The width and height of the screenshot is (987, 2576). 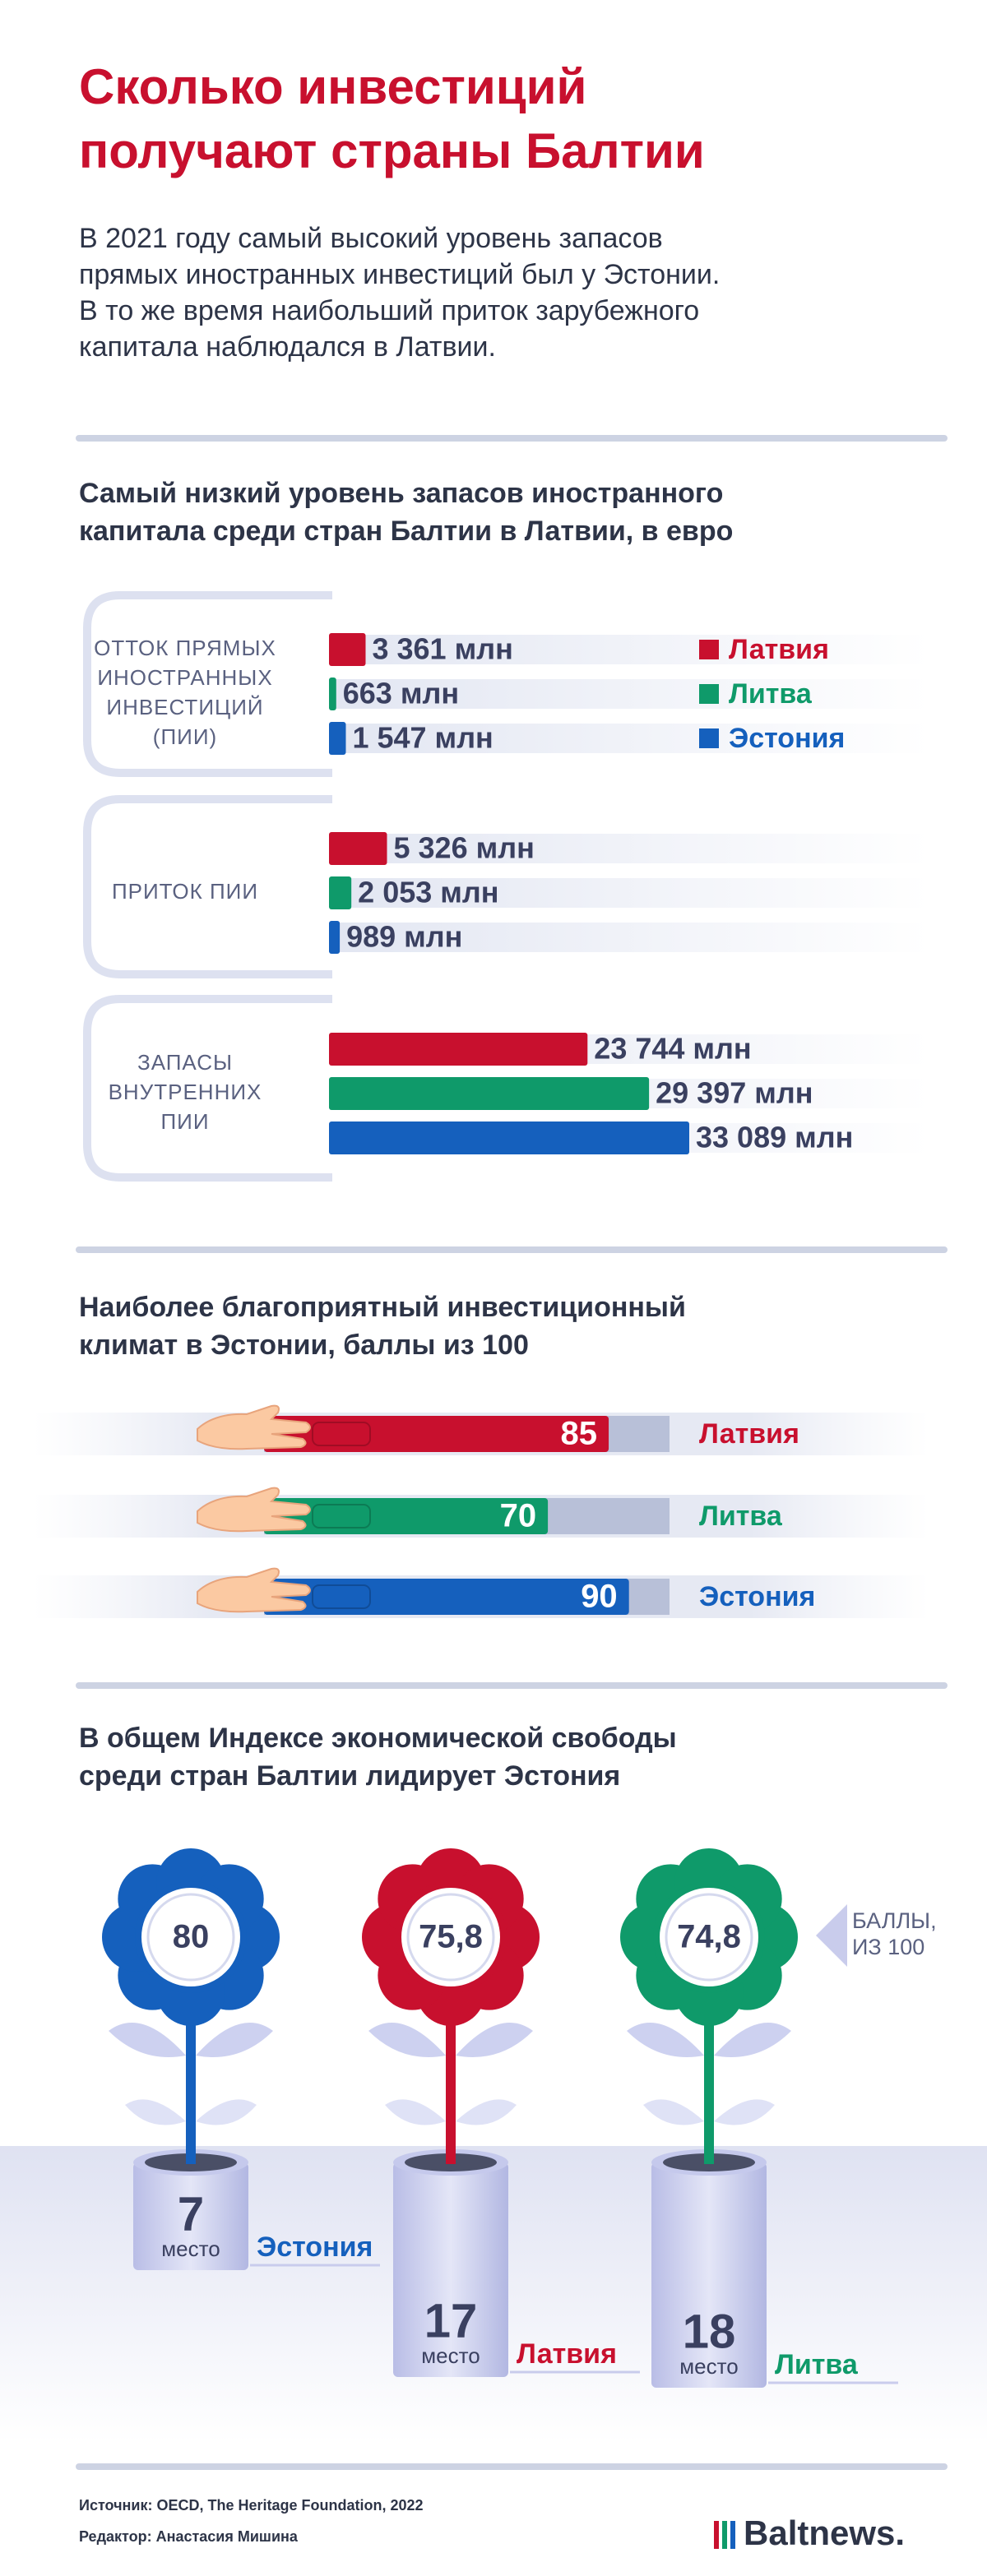 I want to click on group-label: ВНУТРЕННИХ, so click(x=185, y=1092).